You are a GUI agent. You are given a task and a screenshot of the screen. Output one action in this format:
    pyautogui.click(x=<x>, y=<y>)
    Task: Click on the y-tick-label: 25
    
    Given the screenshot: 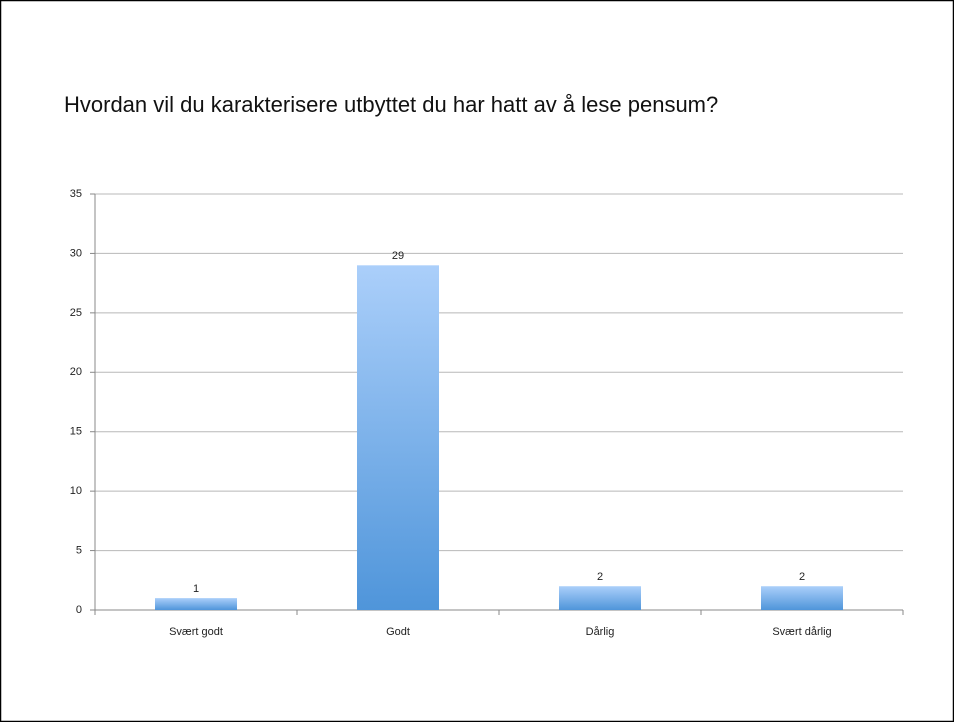 What is the action you would take?
    pyautogui.click(x=76, y=313)
    